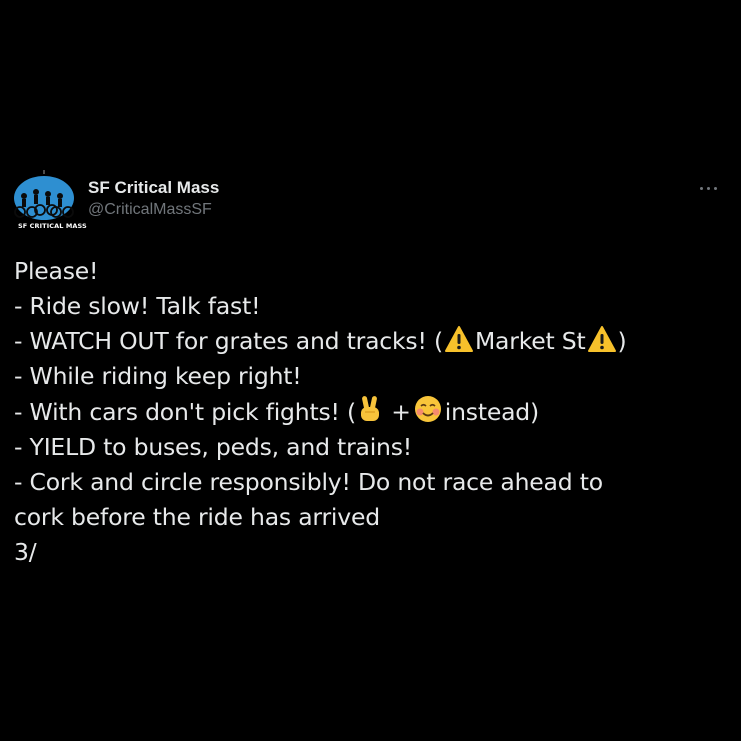  What do you see at coordinates (213, 447) in the screenshot?
I see `tweet-line: - YIELD to buses, peds, and trains!` at bounding box center [213, 447].